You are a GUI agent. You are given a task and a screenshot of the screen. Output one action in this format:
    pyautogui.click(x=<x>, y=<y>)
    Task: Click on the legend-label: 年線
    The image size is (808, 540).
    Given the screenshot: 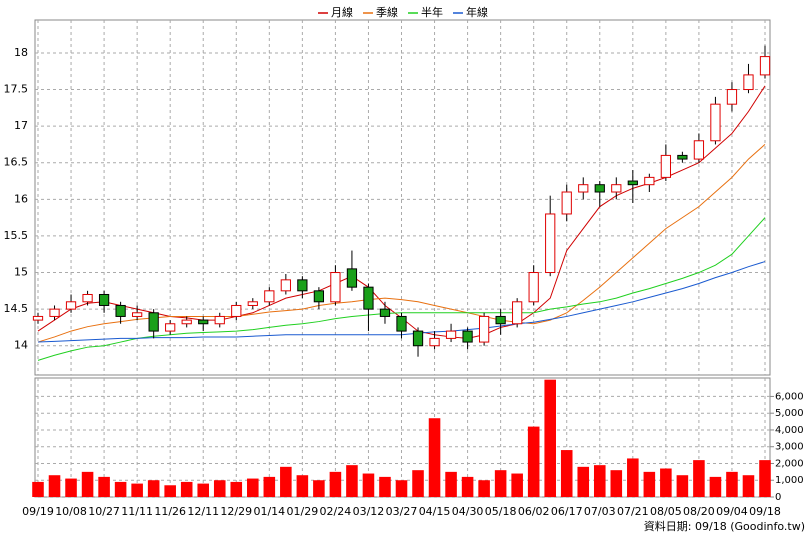 What is the action you would take?
    pyautogui.click(x=477, y=12)
    